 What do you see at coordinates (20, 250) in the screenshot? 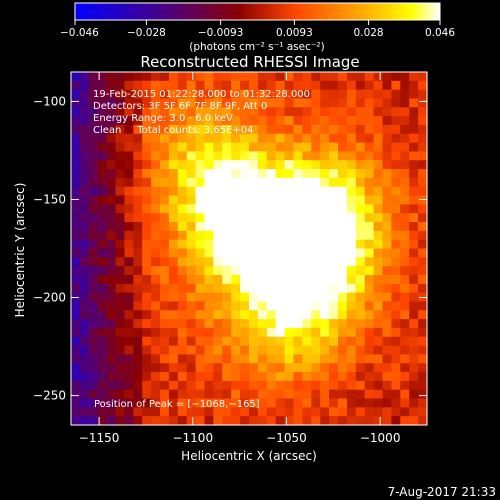
I see `y-axis-label: Heliocentric Y (arcsec)` at bounding box center [20, 250].